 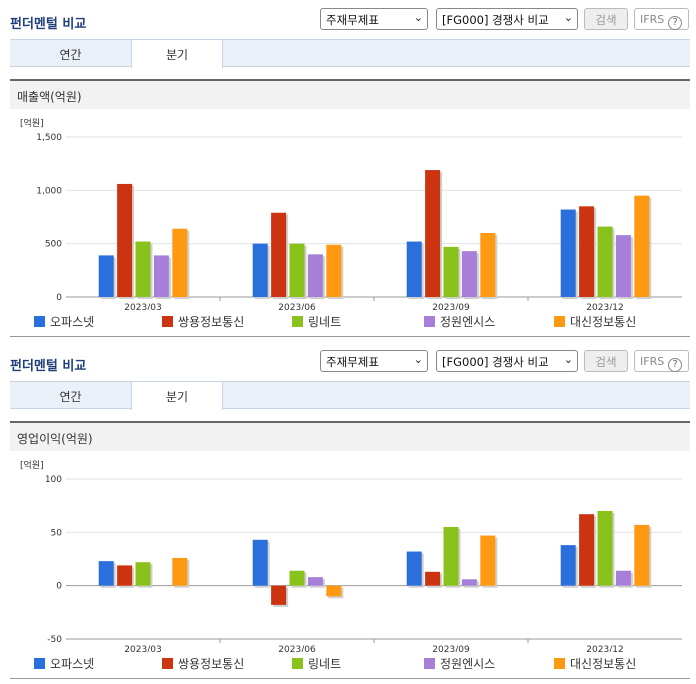 What do you see at coordinates (297, 648) in the screenshot?
I see `x-tick-label: 2023/06` at bounding box center [297, 648].